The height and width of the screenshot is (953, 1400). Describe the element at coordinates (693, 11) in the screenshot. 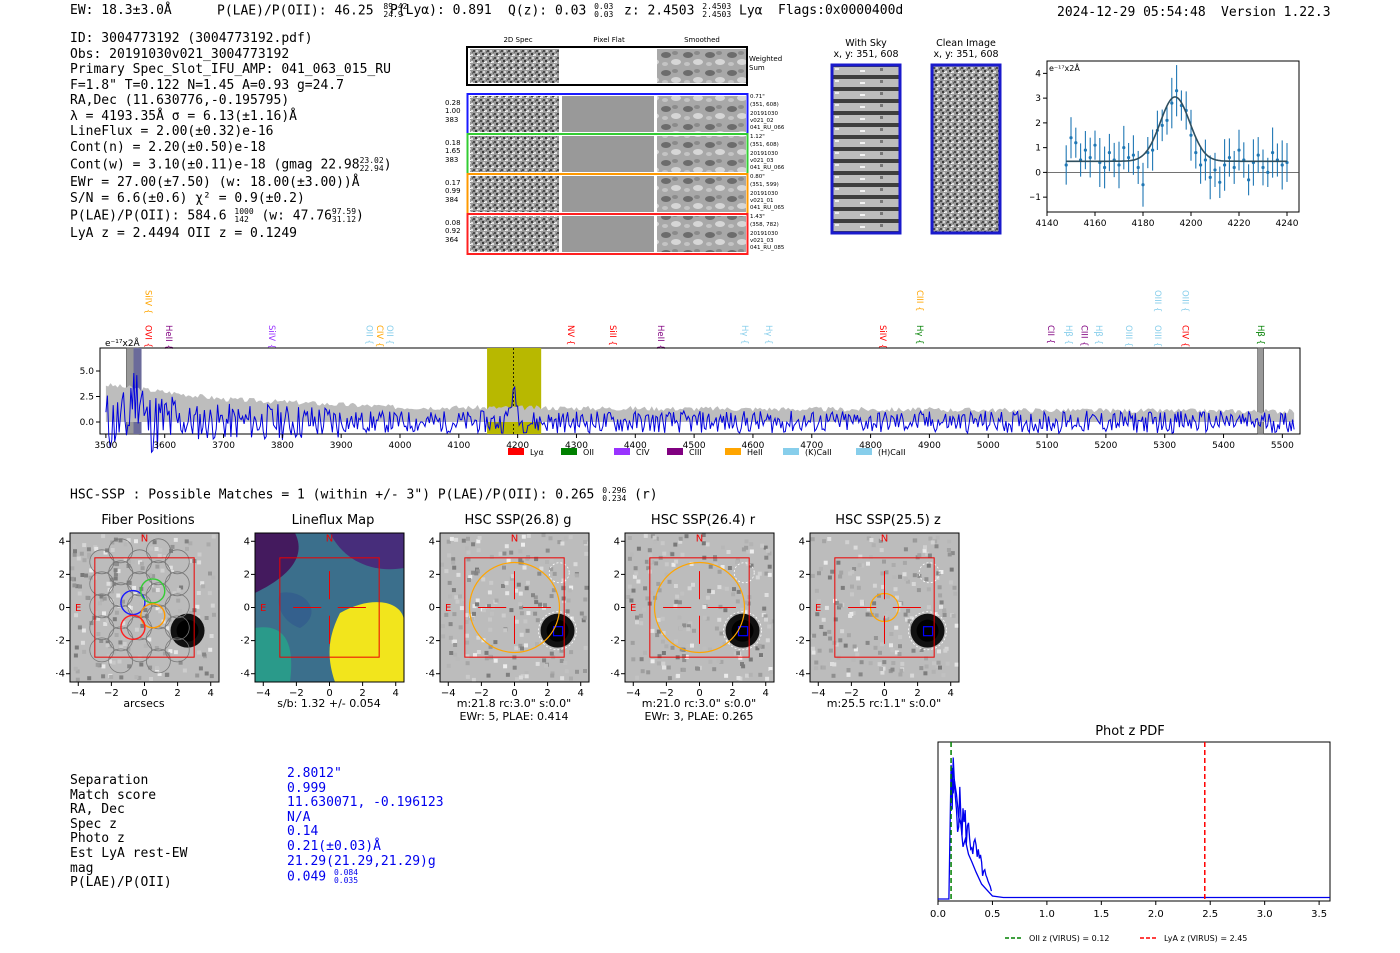

I see `header-z: z: 2.4503 2.4503 2.4503 Lyα` at that location.